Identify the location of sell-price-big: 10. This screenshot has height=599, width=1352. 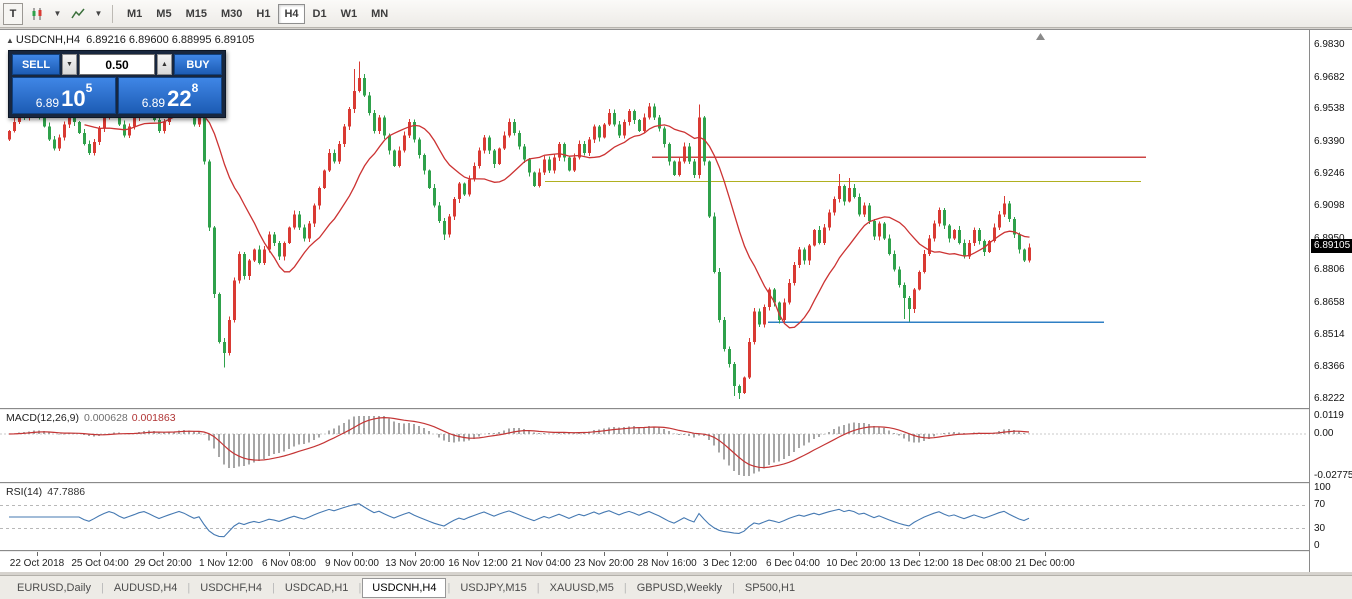
(73, 99).